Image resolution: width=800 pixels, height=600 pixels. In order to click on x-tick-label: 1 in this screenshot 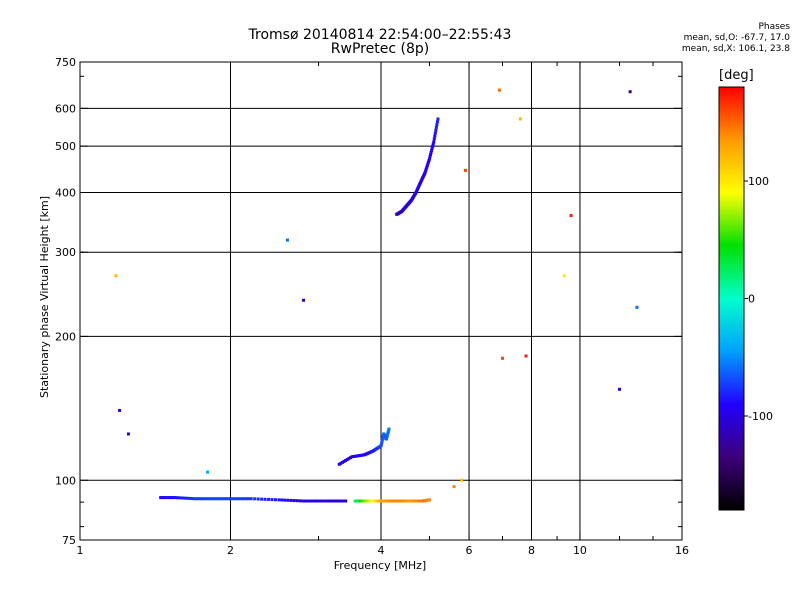, I will do `click(80, 550)`.